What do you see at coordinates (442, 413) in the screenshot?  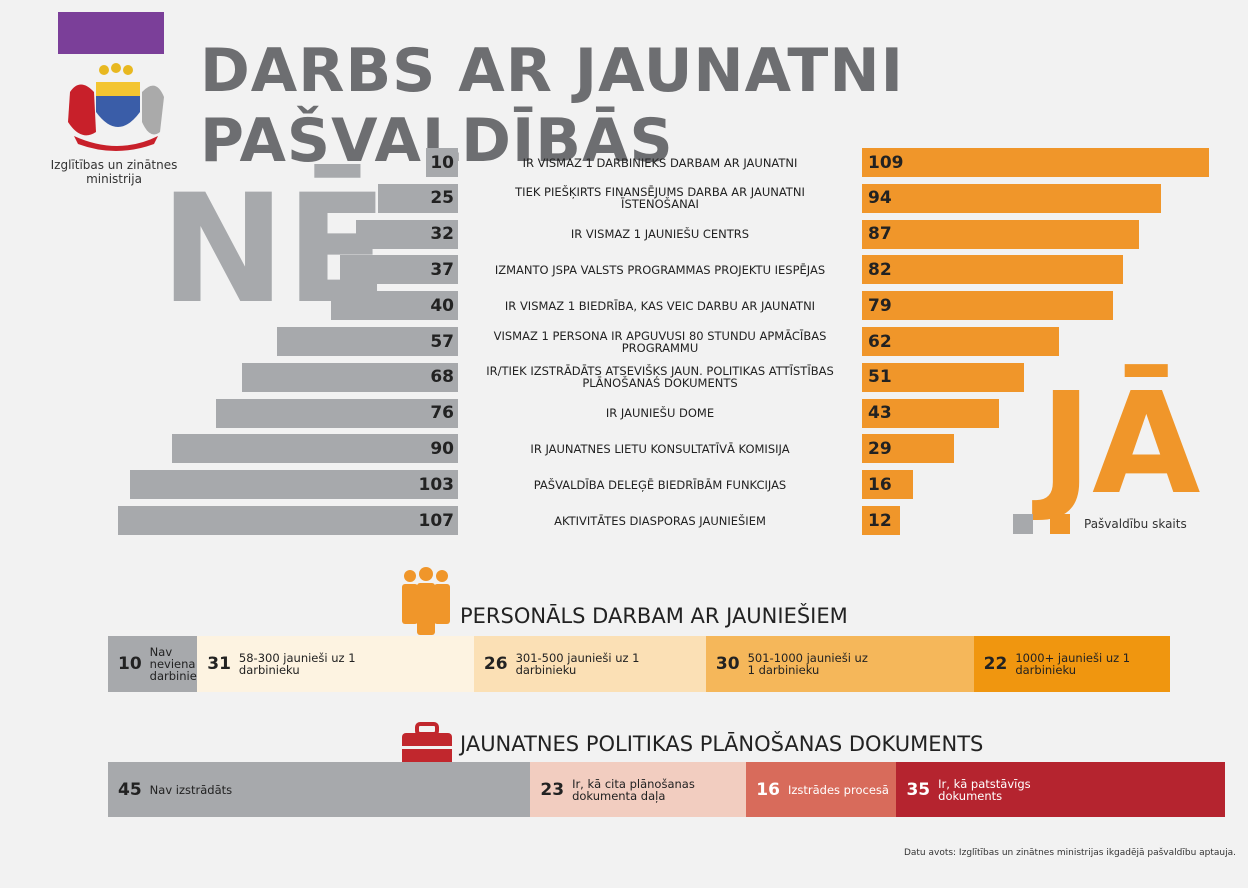 I see `value-label: 76` at bounding box center [442, 413].